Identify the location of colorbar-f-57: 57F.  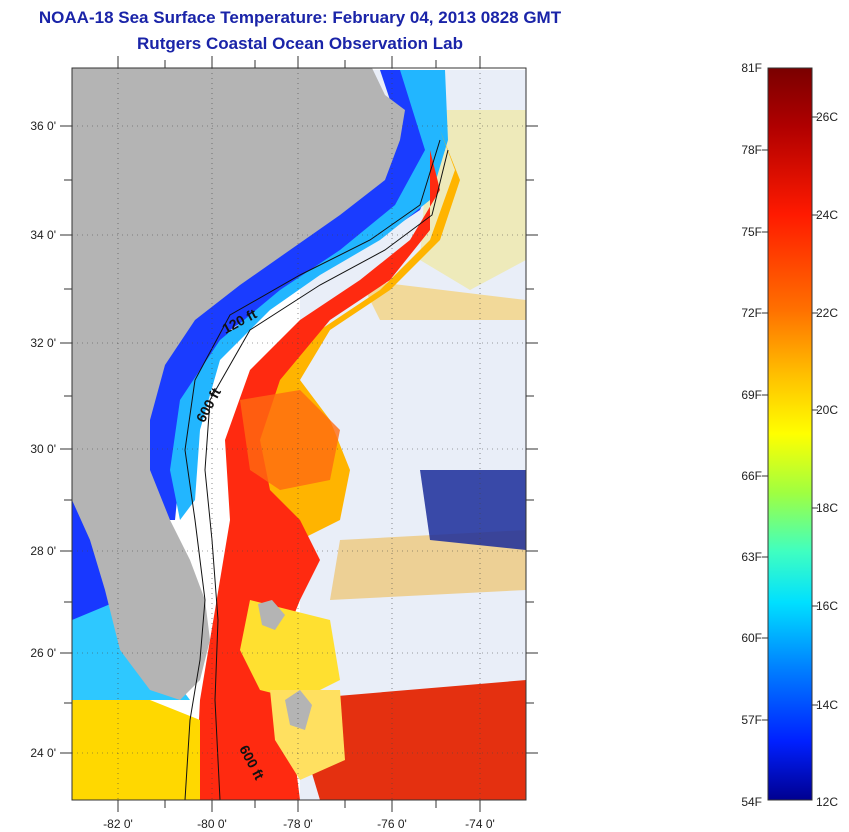
(751, 720).